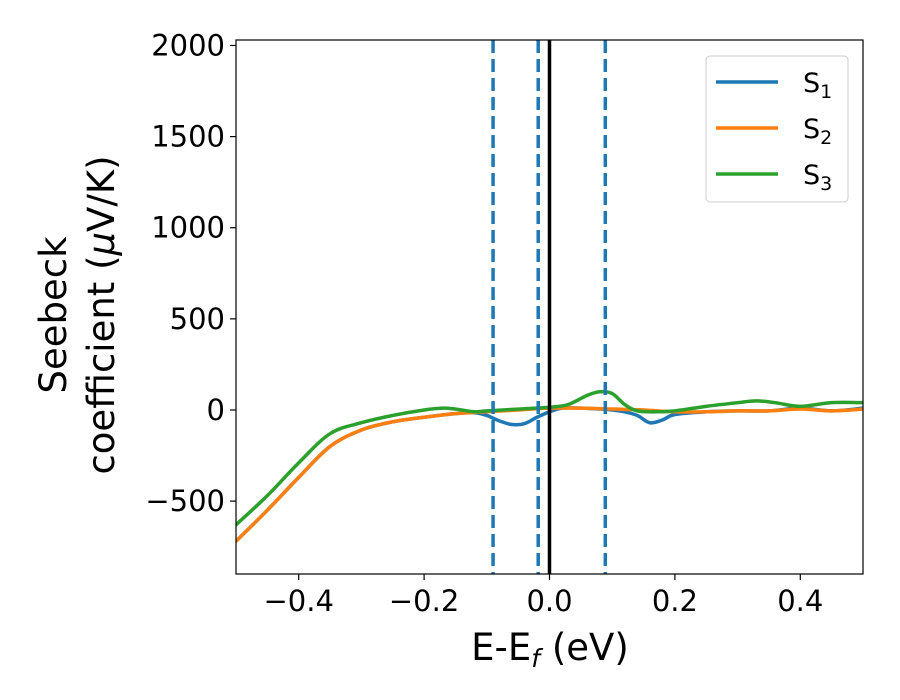 The image size is (900, 700). What do you see at coordinates (101, 244) in the screenshot?
I see `y-axis-title-mu: μ` at bounding box center [101, 244].